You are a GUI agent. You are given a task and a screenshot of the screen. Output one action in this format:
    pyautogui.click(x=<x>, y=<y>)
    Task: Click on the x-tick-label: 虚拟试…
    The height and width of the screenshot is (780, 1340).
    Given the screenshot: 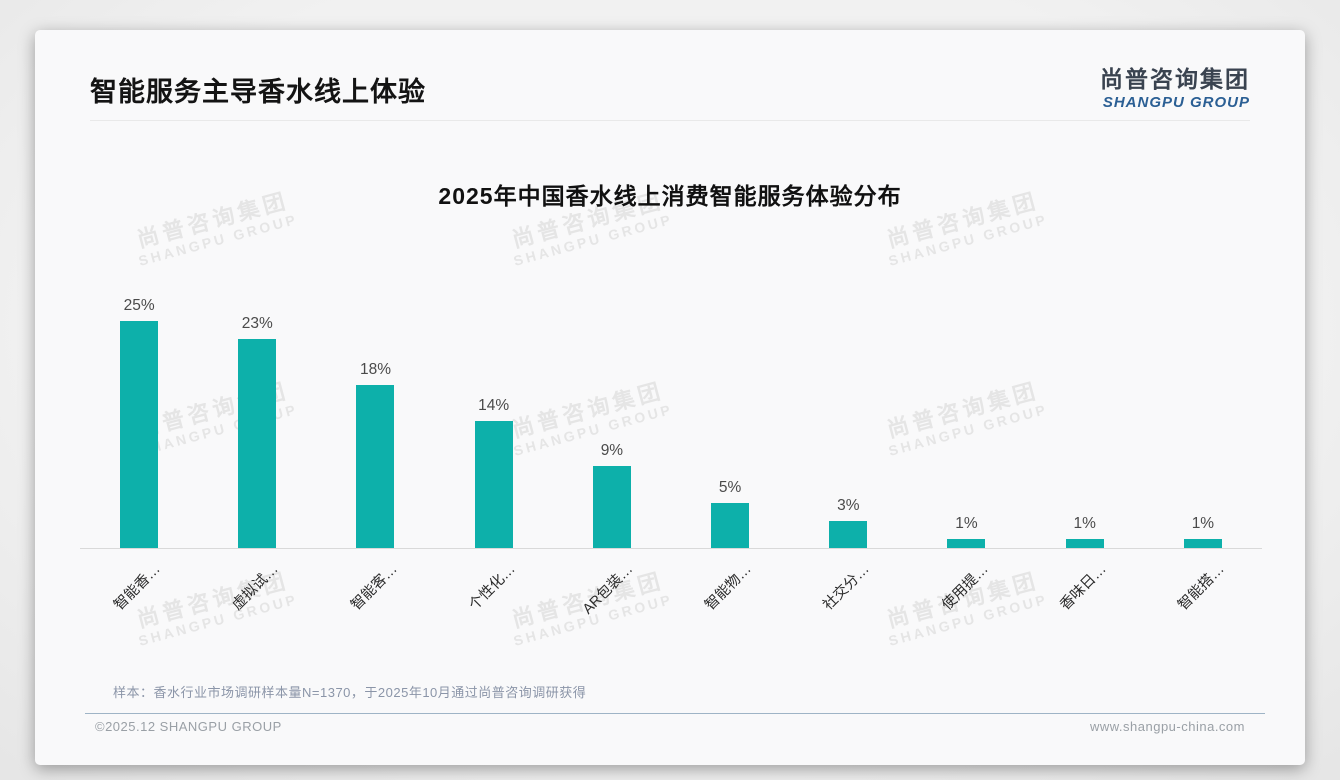 What is the action you would take?
    pyautogui.click(x=255, y=587)
    